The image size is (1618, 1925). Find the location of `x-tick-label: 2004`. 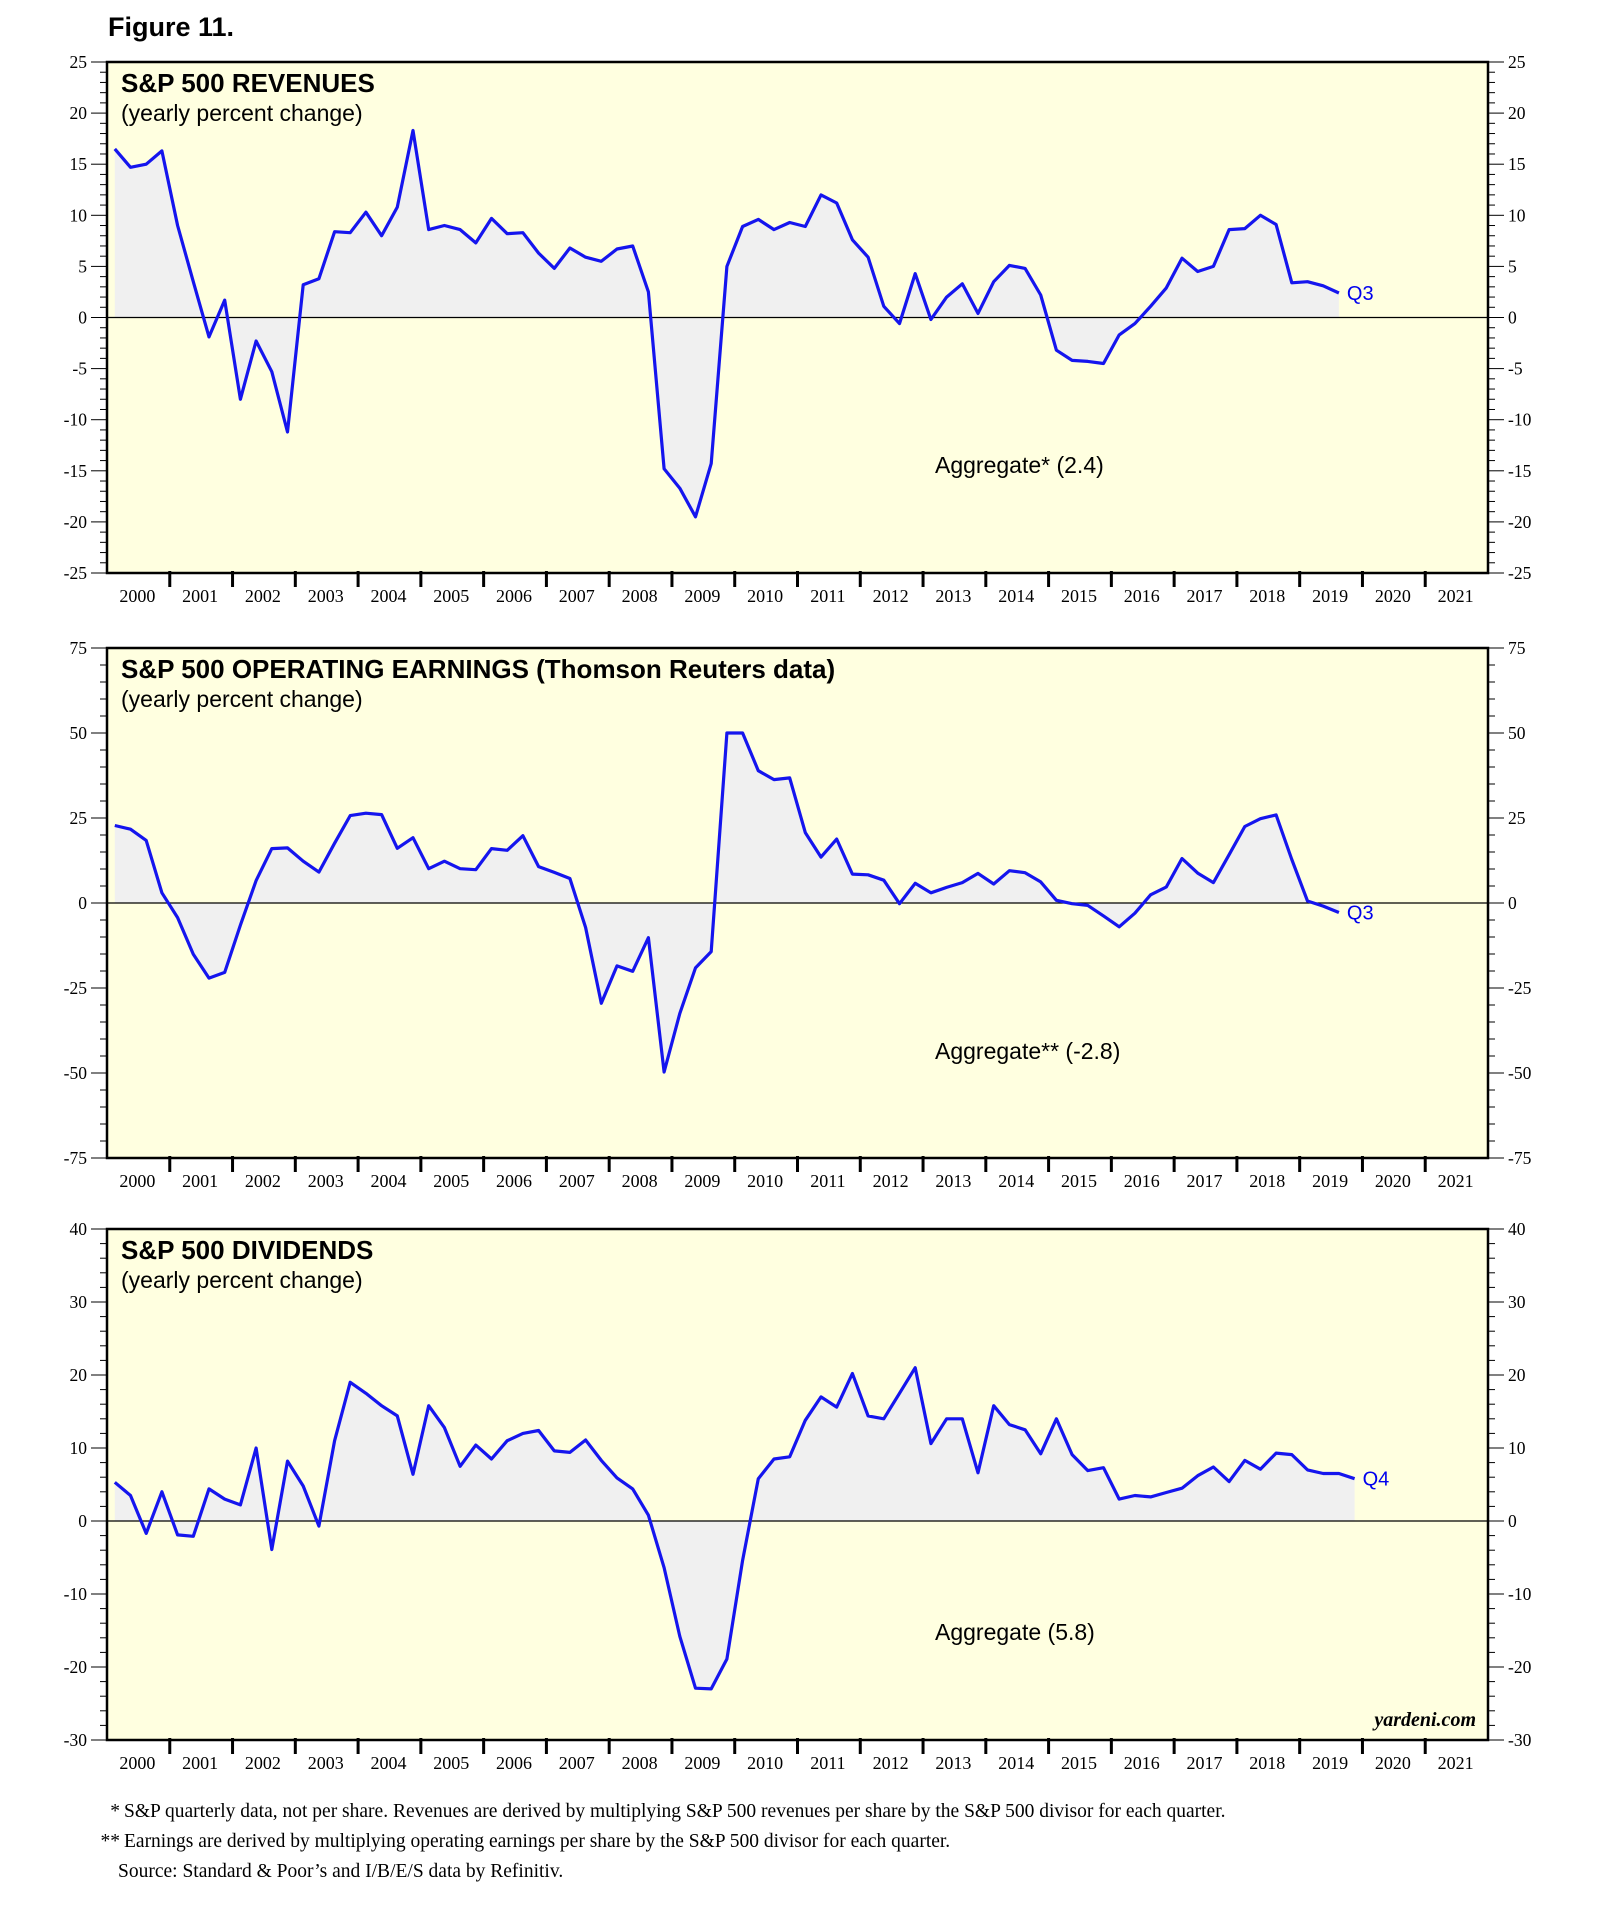

x-tick-label: 2004 is located at coordinates (388, 596).